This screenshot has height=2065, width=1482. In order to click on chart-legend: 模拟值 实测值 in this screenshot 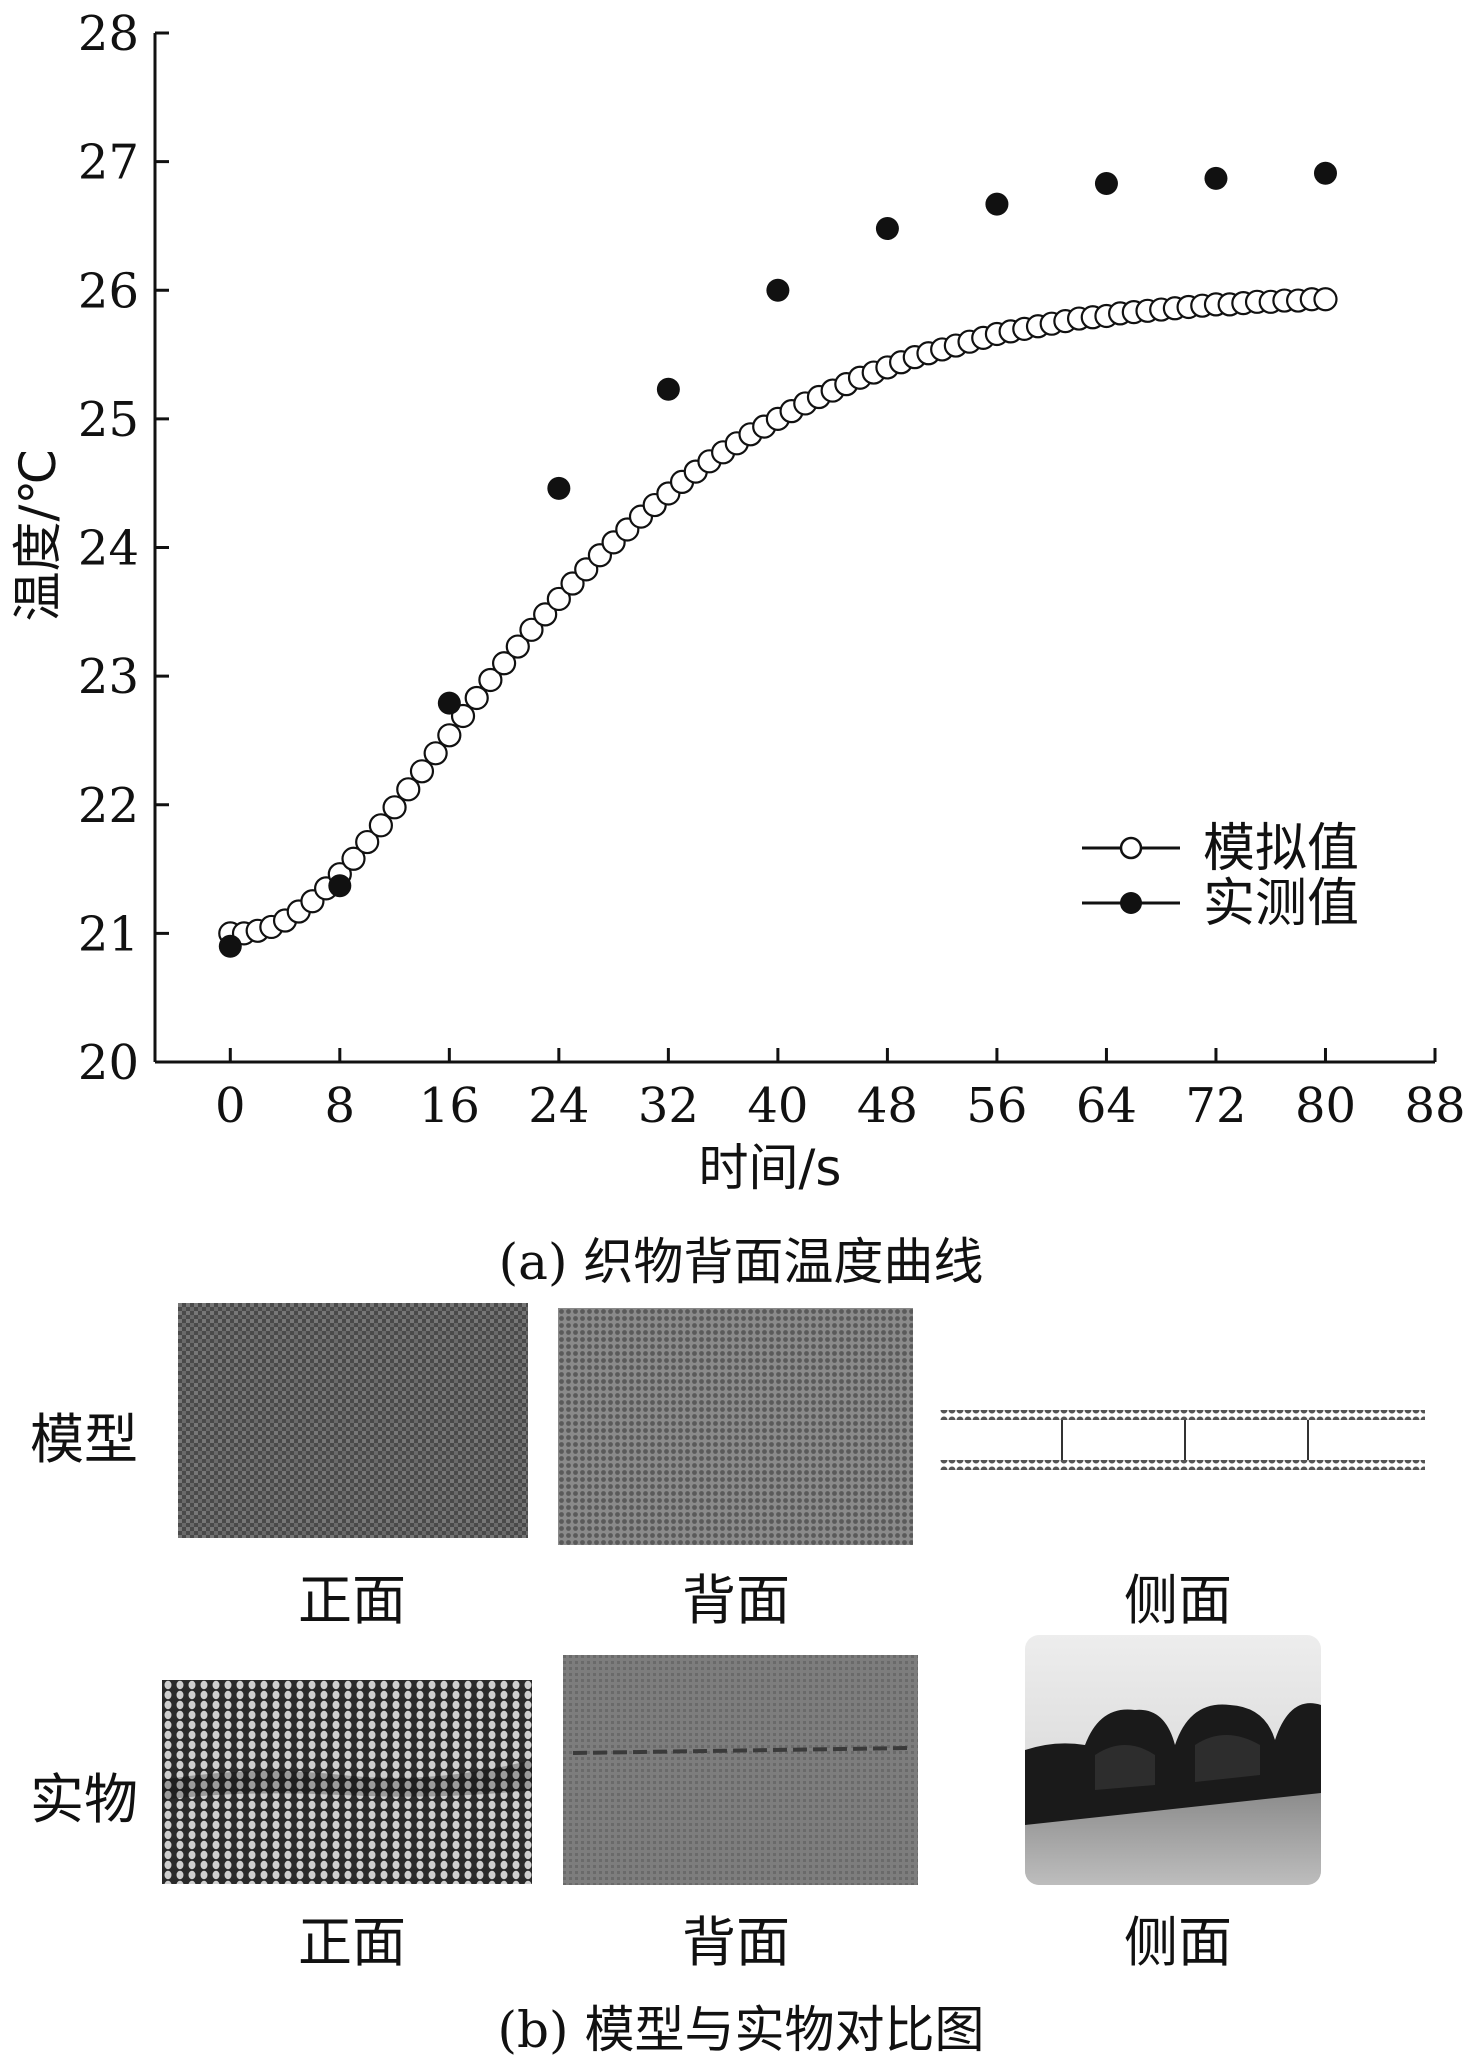, I will do `click(1220, 876)`.